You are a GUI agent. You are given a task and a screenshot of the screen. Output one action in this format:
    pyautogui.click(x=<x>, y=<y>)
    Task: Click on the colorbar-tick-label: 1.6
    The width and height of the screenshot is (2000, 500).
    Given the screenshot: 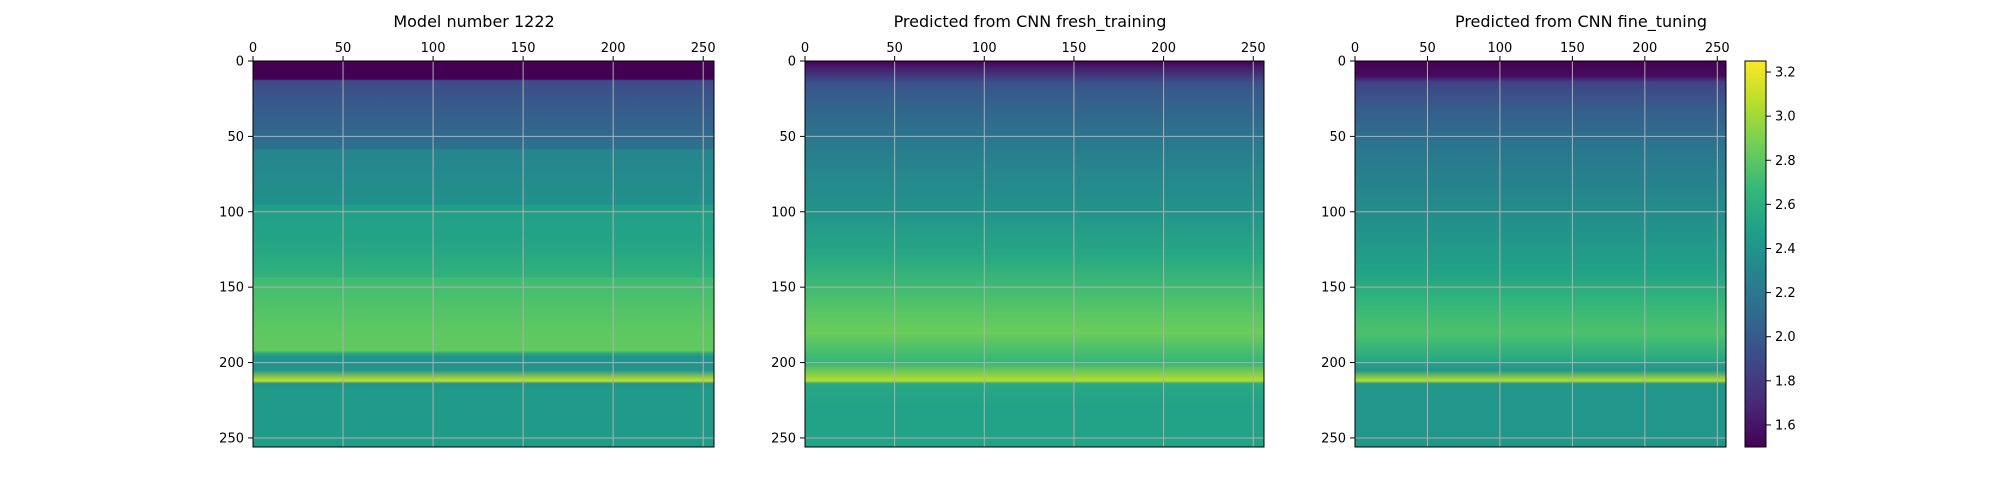 What is the action you would take?
    pyautogui.click(x=1785, y=425)
    